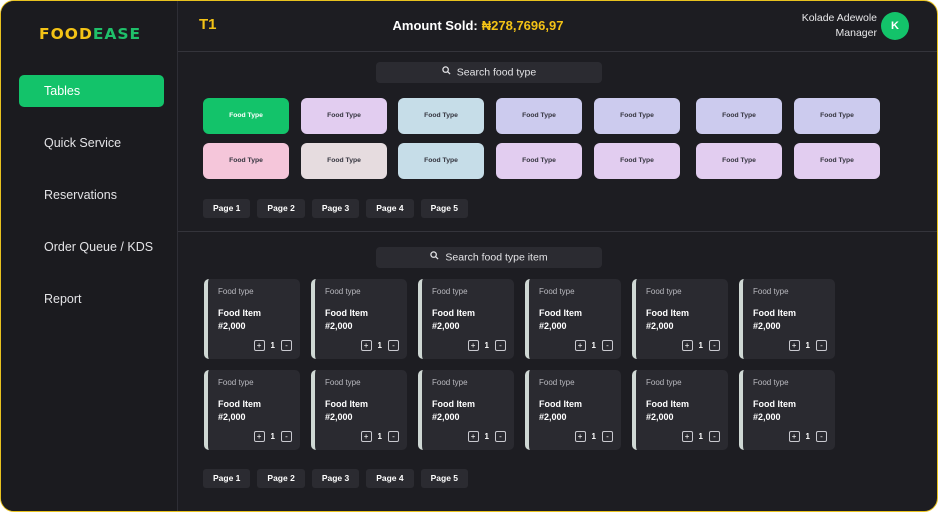  What do you see at coordinates (66, 34) in the screenshot?
I see `brand-food: FOOD` at bounding box center [66, 34].